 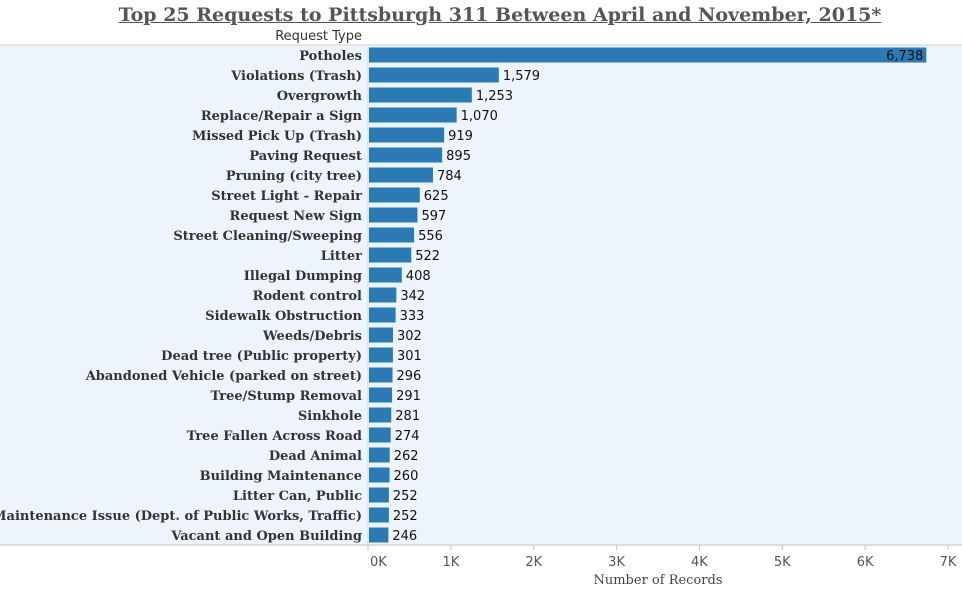 What do you see at coordinates (433, 216) in the screenshot?
I see `data-label: 597` at bounding box center [433, 216].